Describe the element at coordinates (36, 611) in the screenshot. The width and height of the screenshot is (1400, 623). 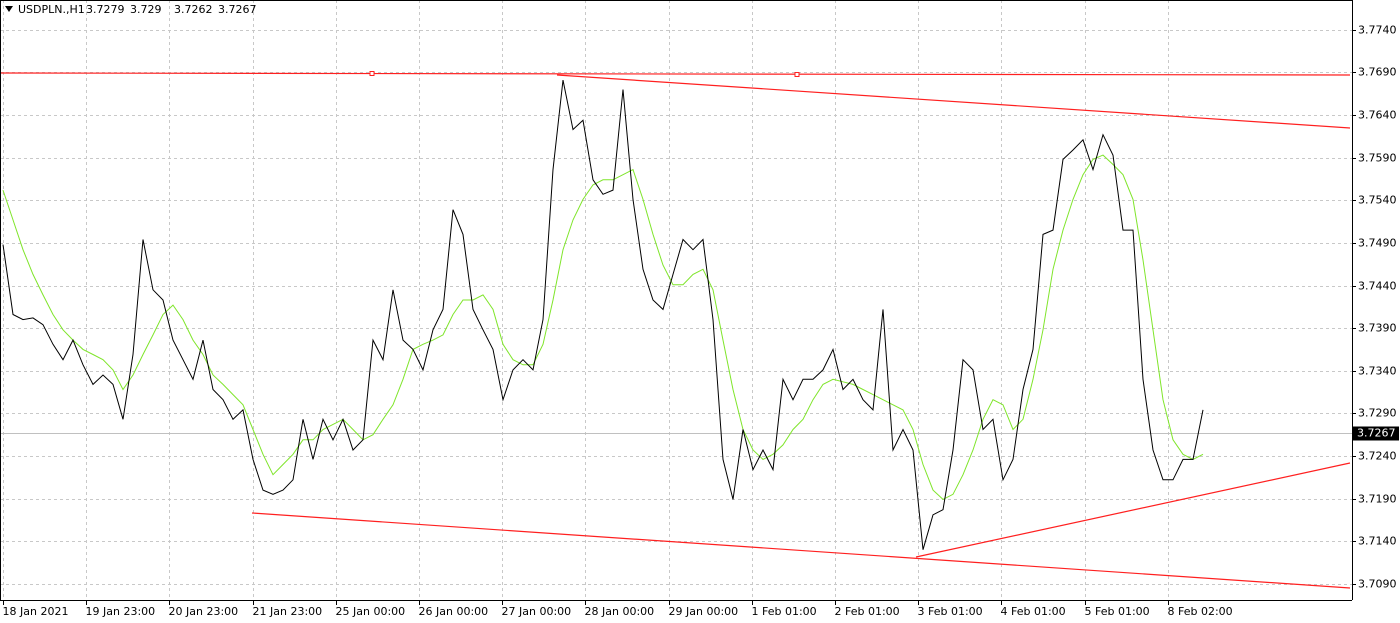
I see `x-tick-label: 18 Jan 2021` at that location.